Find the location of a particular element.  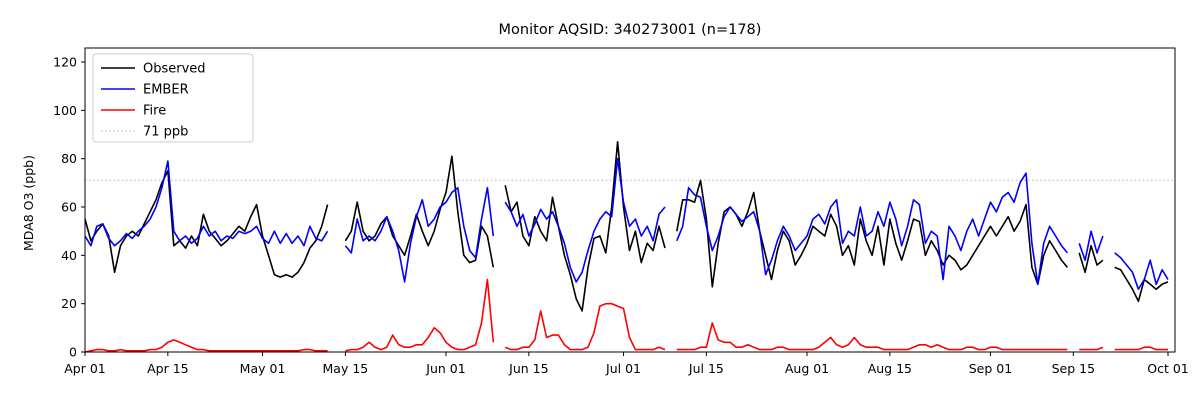

x-tick-label: Oct 01 is located at coordinates (1168, 368).